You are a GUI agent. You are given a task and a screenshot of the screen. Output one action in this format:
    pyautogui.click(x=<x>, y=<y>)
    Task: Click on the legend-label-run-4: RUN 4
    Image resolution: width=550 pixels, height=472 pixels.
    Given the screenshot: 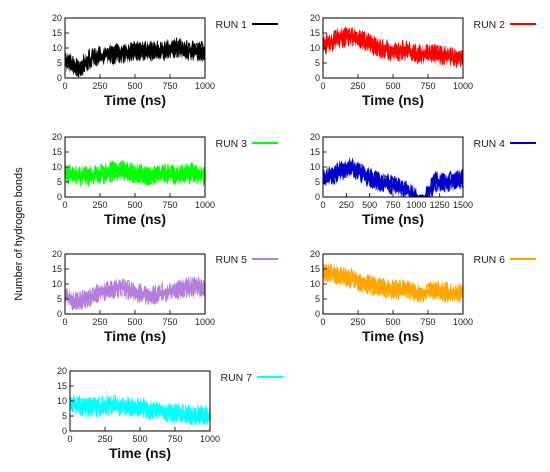 What is the action you would take?
    pyautogui.click(x=489, y=144)
    